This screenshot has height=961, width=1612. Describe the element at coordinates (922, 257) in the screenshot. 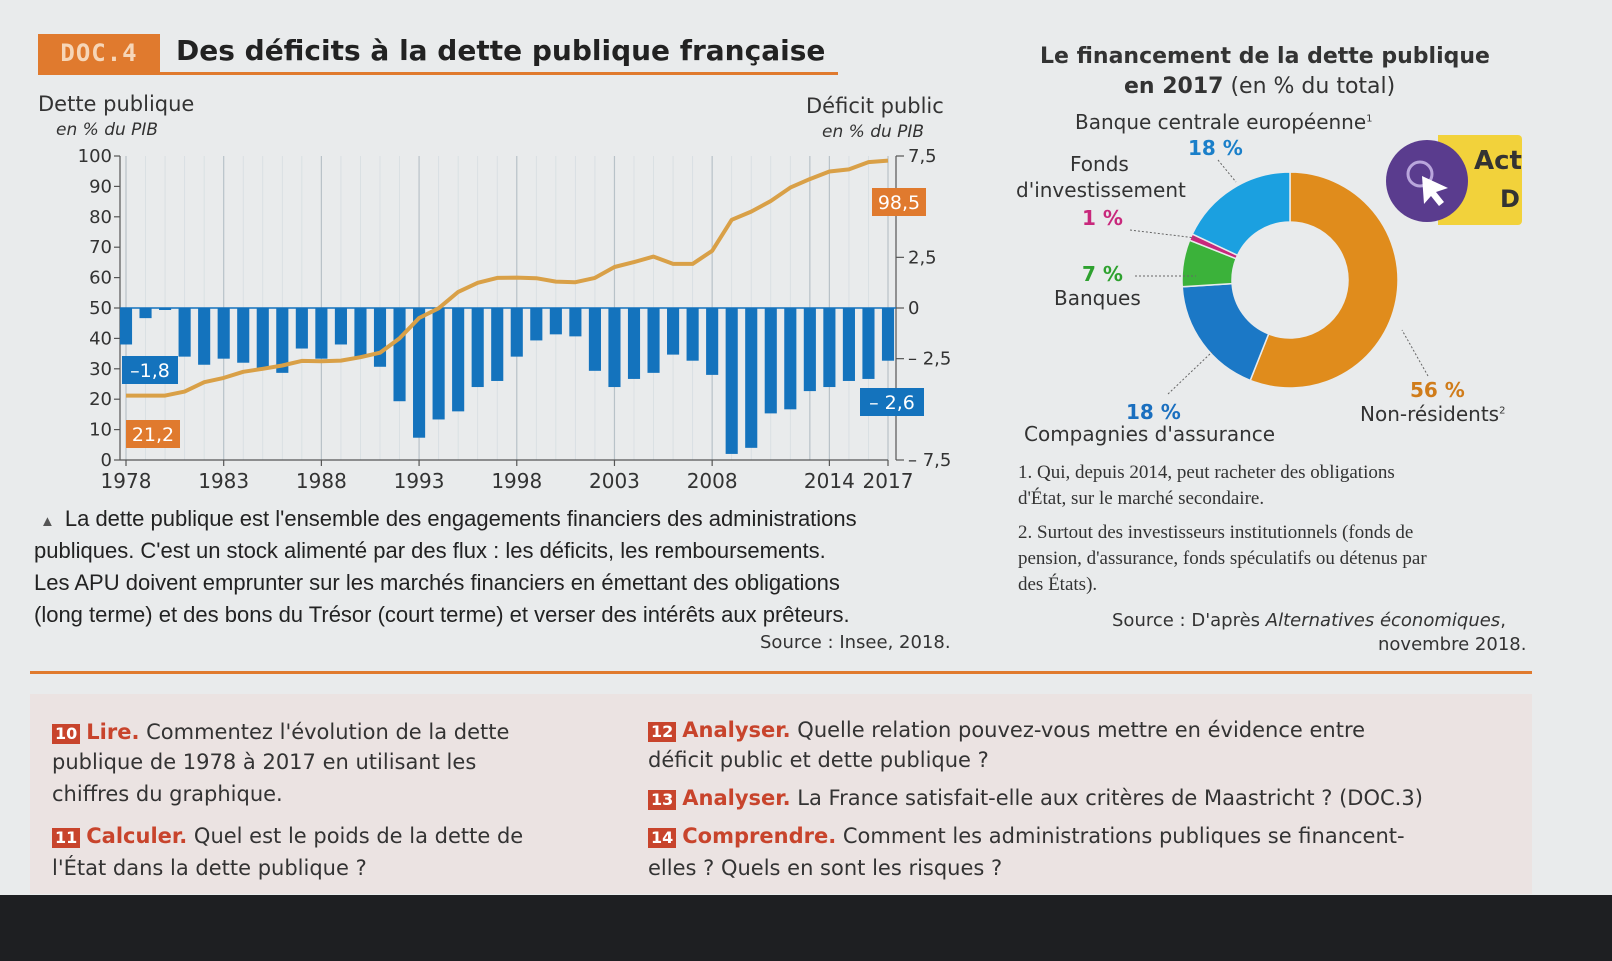

I see `right-tick-label: 2,5` at that location.